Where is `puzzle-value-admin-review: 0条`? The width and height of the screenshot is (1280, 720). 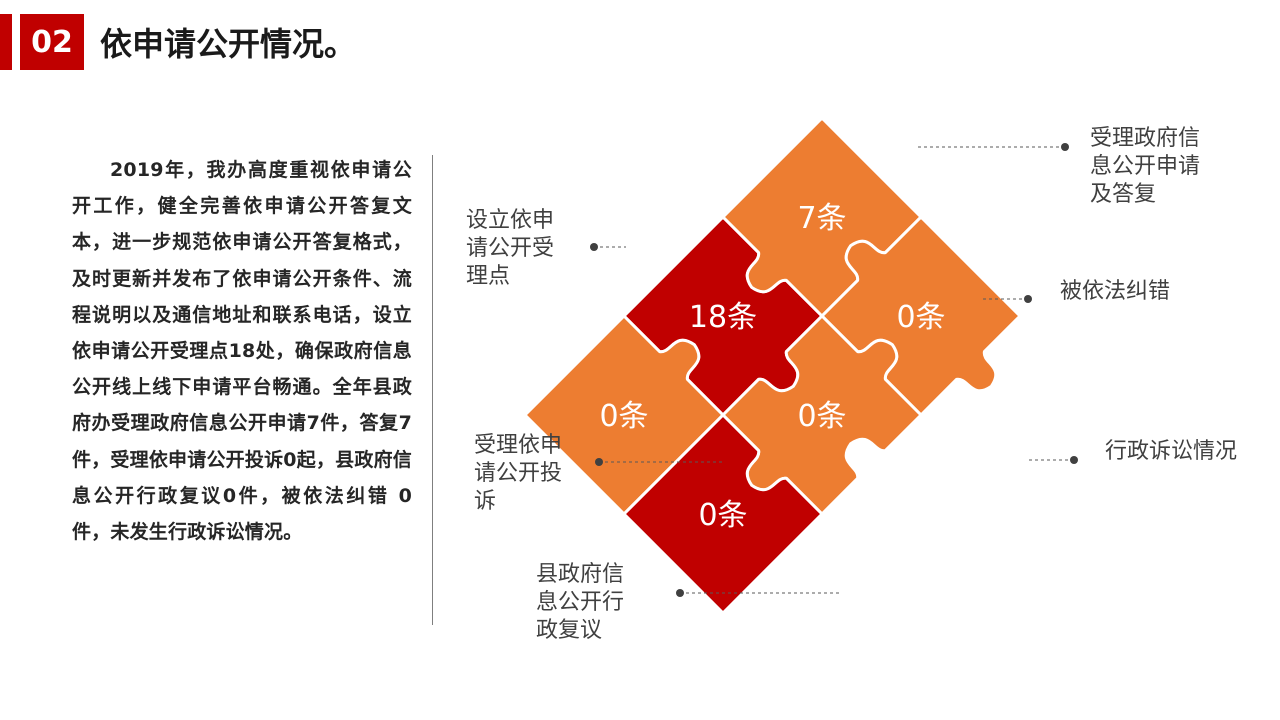 puzzle-value-admin-review: 0条 is located at coordinates (722, 515).